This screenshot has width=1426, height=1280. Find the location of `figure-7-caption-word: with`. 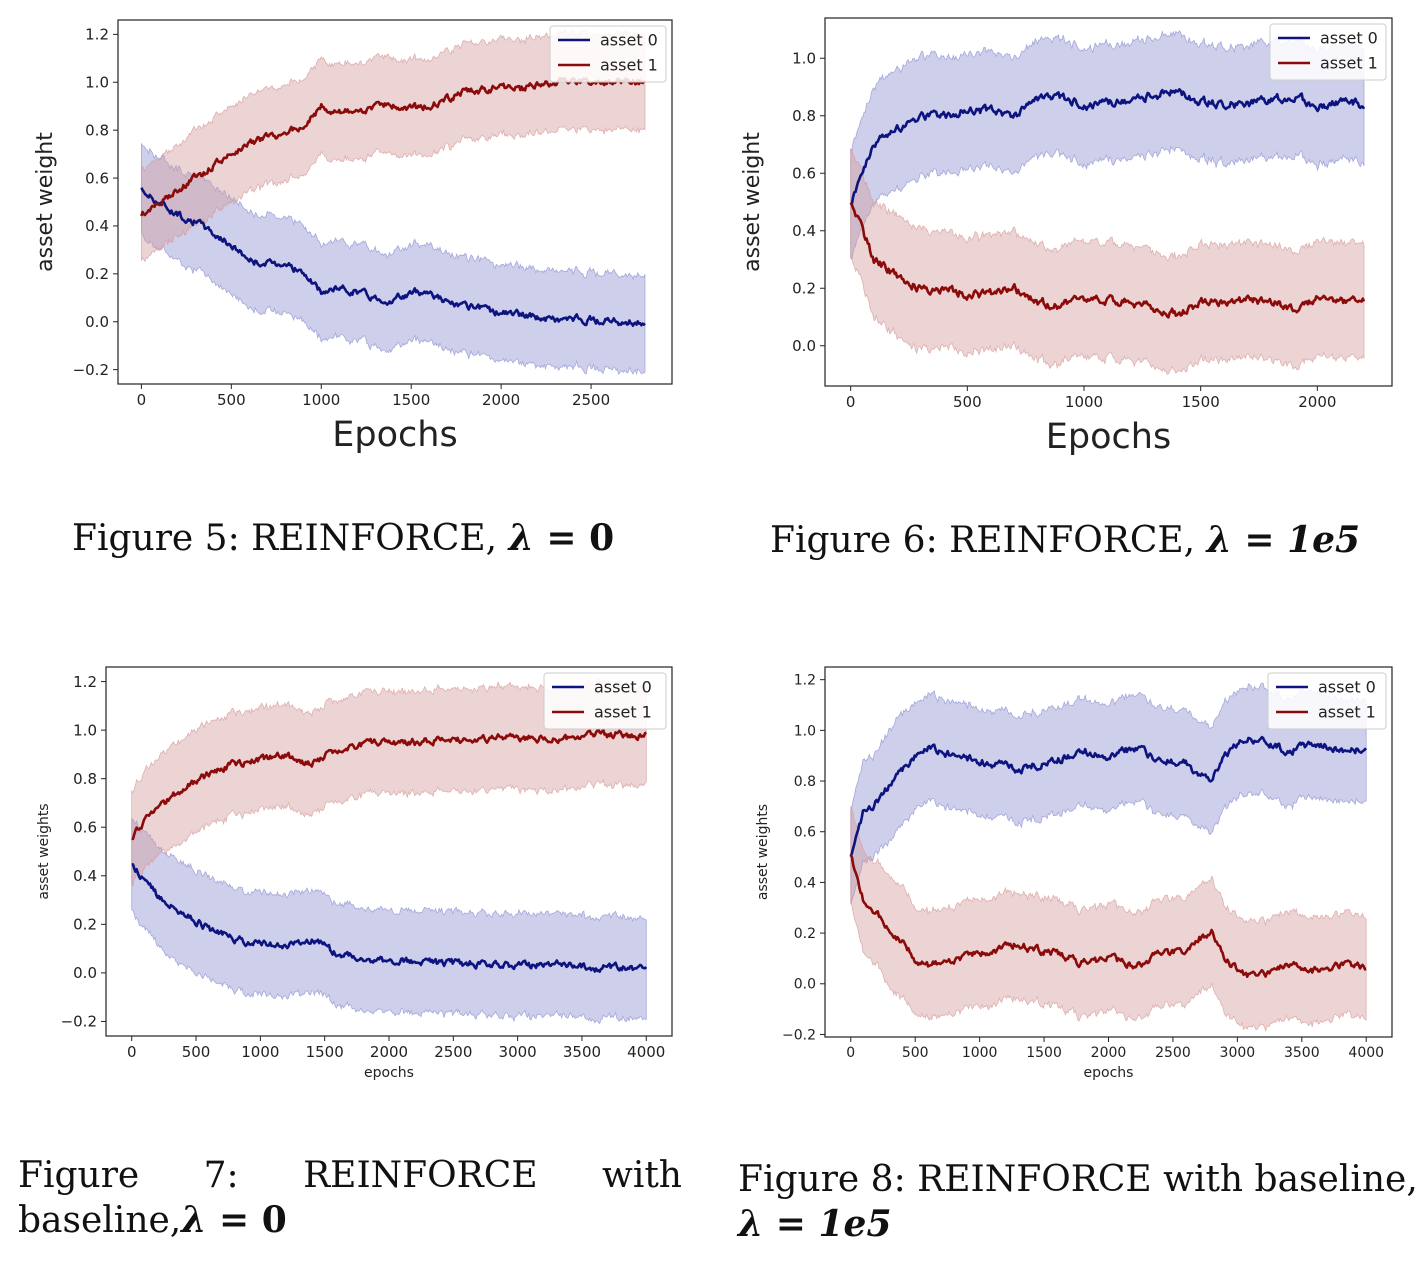

figure-7-caption-word: with is located at coordinates (642, 1175).